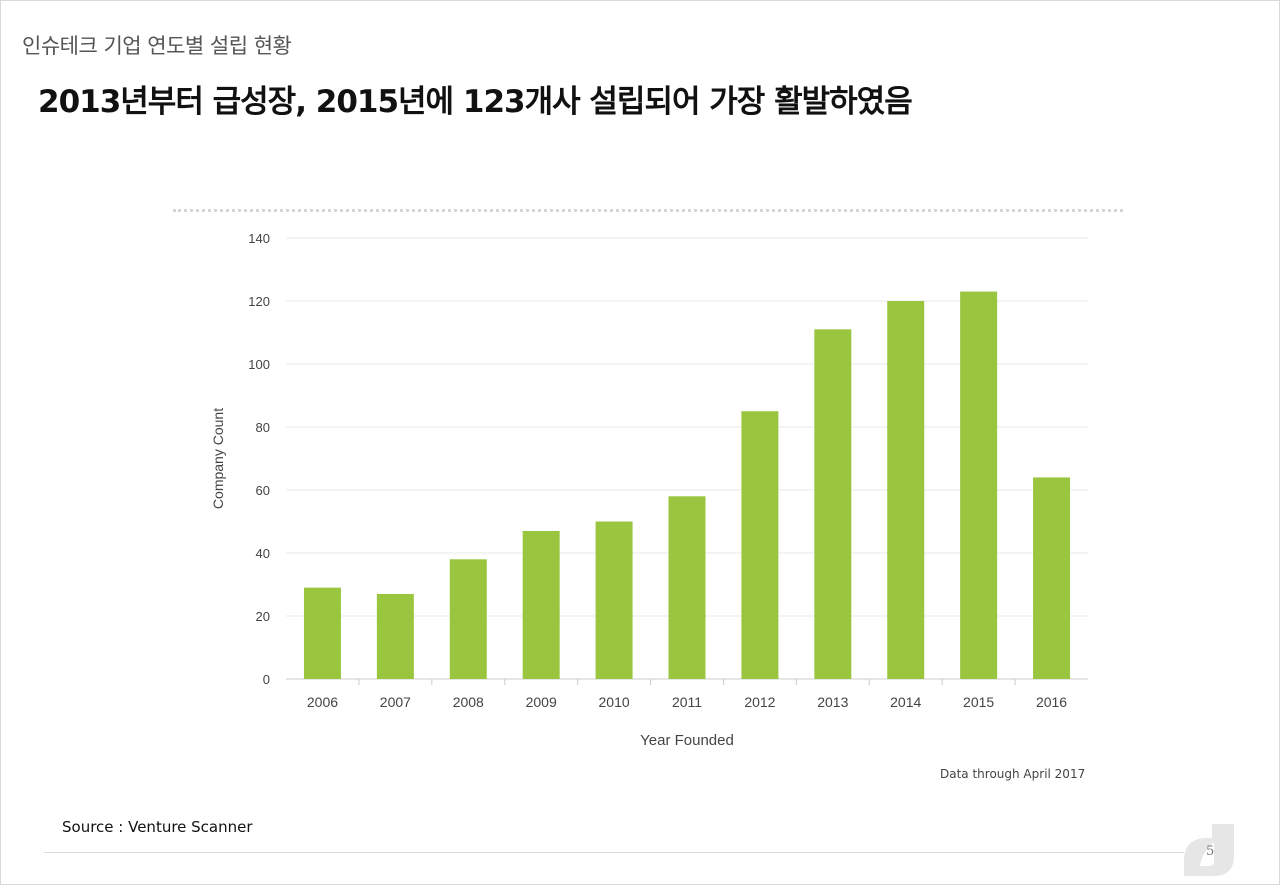 The height and width of the screenshot is (885, 1280). What do you see at coordinates (395, 702) in the screenshot?
I see `x-tick-label: 2007` at bounding box center [395, 702].